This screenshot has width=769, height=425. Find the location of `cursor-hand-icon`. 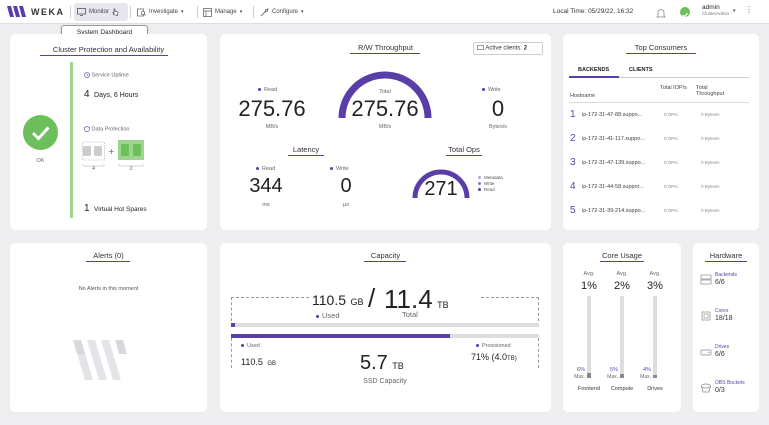

cursor-hand-icon is located at coordinates (115, 12).